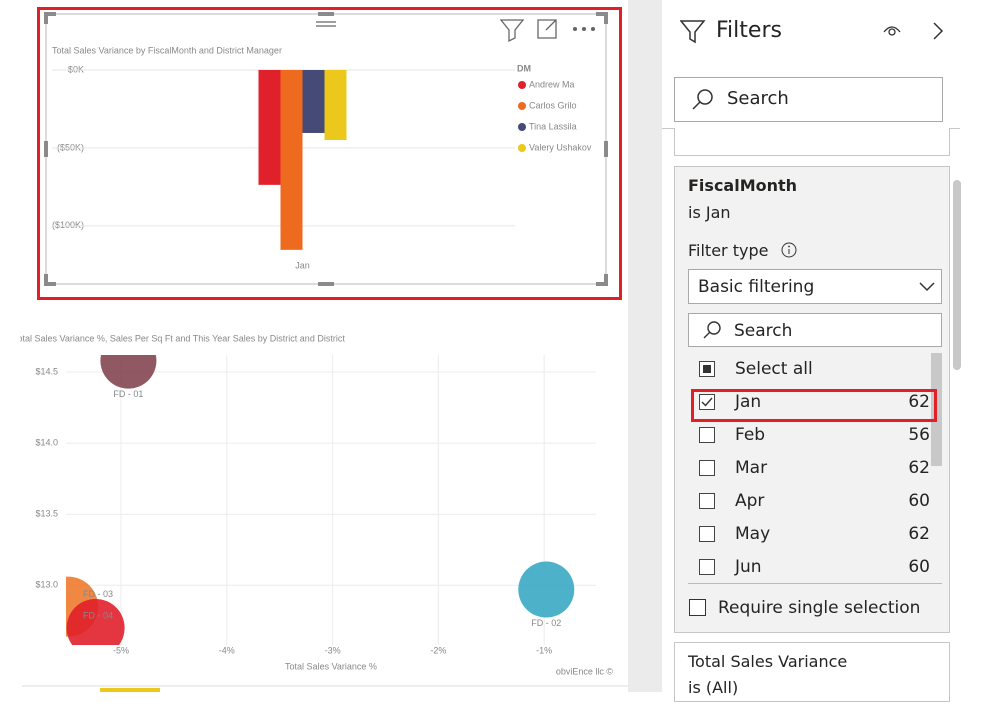 This screenshot has width=1005, height=702. Describe the element at coordinates (121, 650) in the screenshot. I see `x-tick-label: -5%` at that location.